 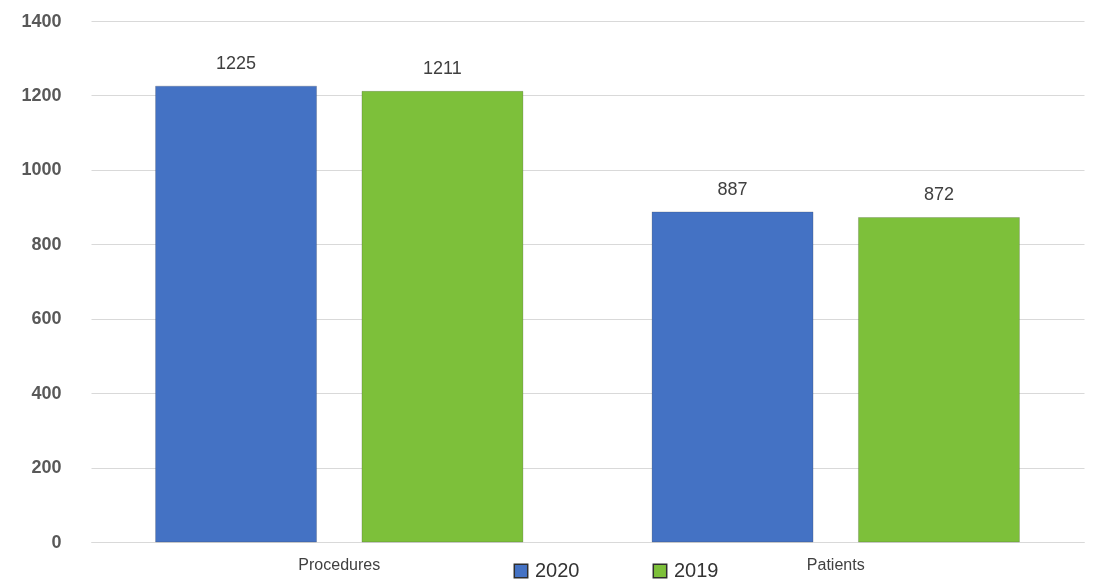 I want to click on y-tick-label: 1200, so click(x=41, y=94).